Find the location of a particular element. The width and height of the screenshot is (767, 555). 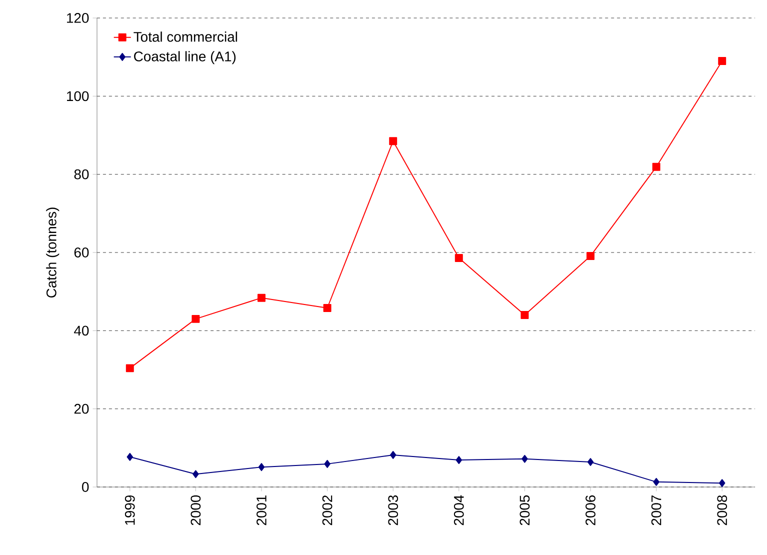

y-tick-label: 20 is located at coordinates (81, 409).